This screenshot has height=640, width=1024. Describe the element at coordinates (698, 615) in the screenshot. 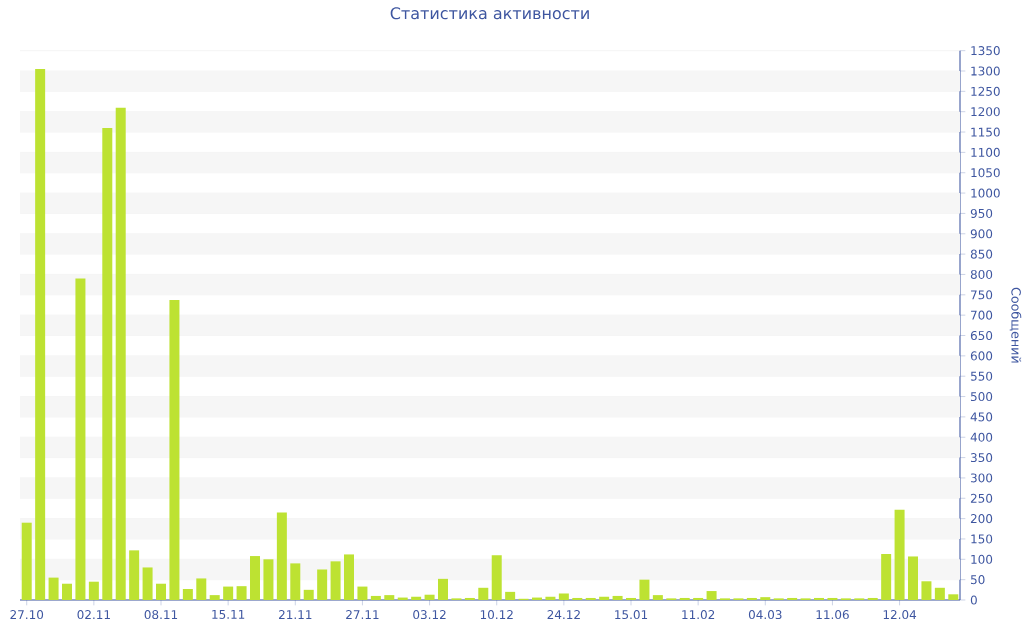

I see `x-tick-label: 11.02` at that location.